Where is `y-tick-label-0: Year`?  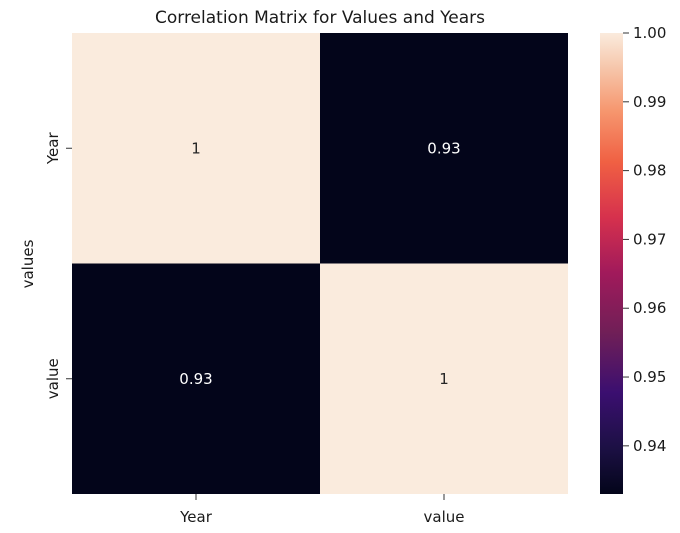
y-tick-label-0: Year is located at coordinates (53, 149).